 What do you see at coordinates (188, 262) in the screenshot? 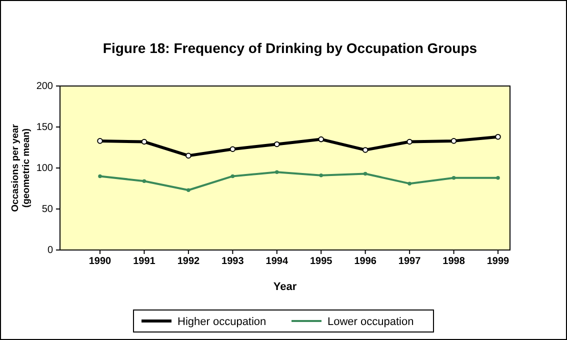
I see `x-tick-label: 1992` at bounding box center [188, 262].